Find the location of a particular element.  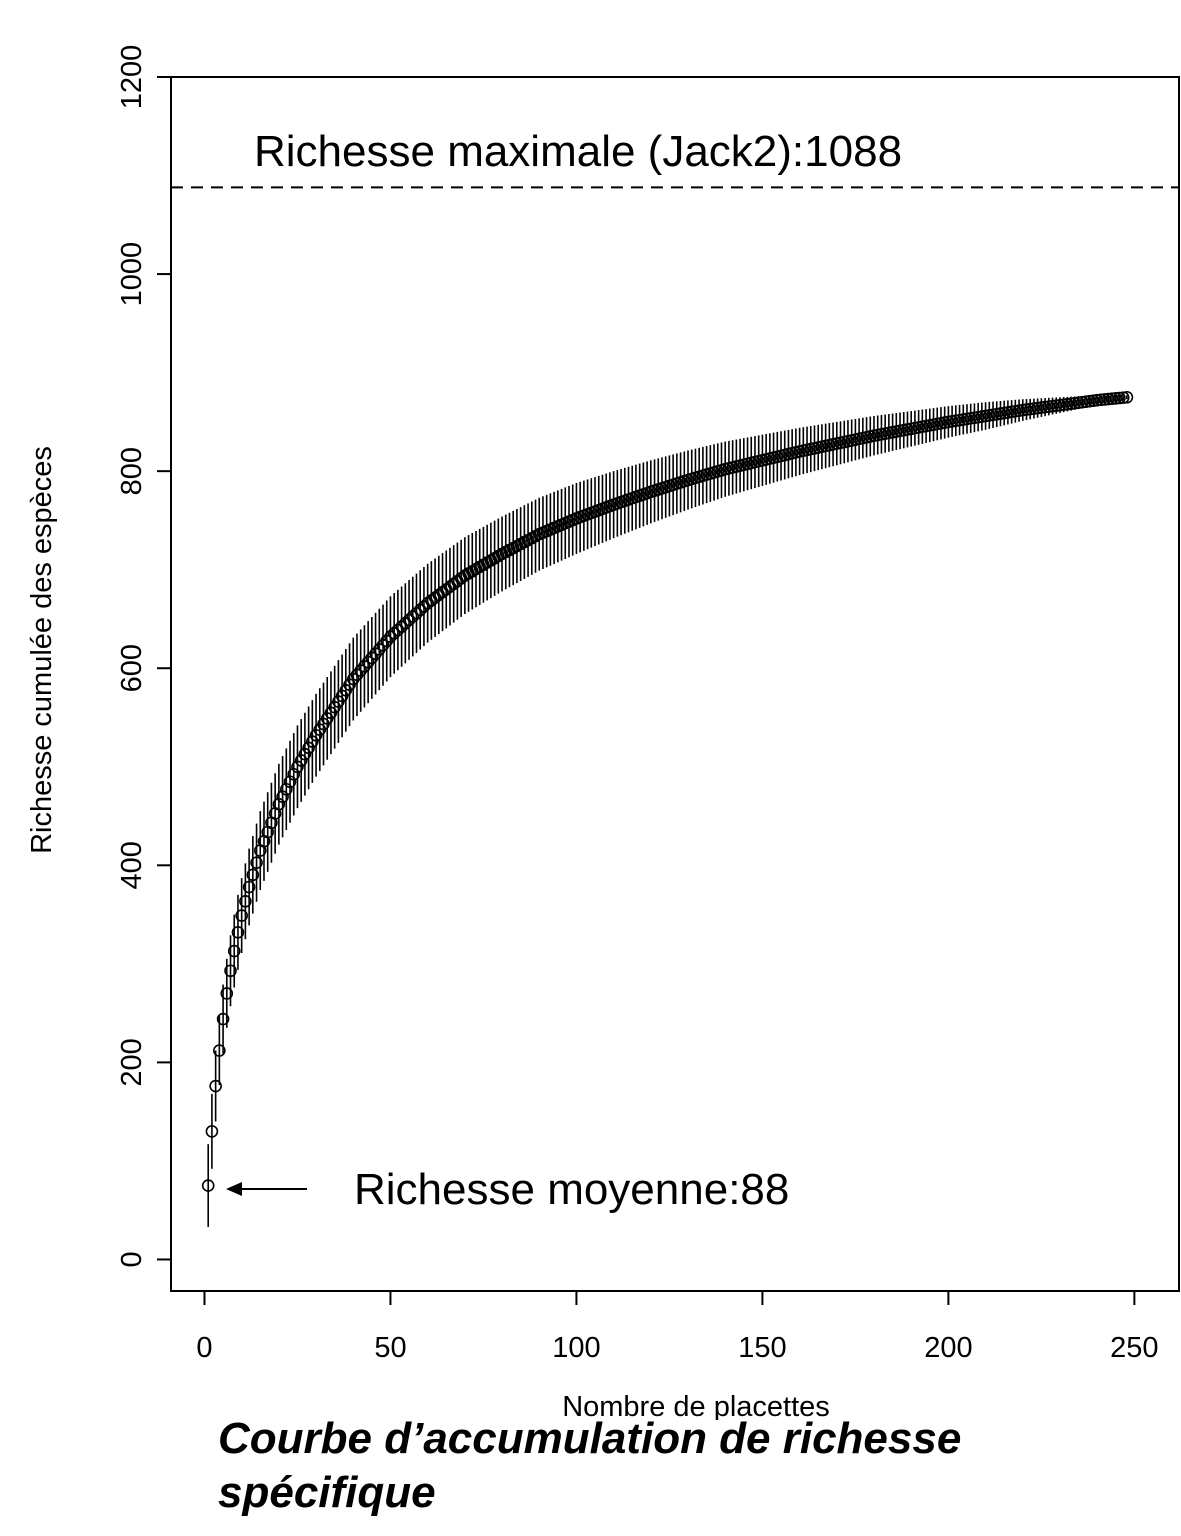

caption-line-1: Courbe d’accumulation de richesse is located at coordinates (590, 1438).